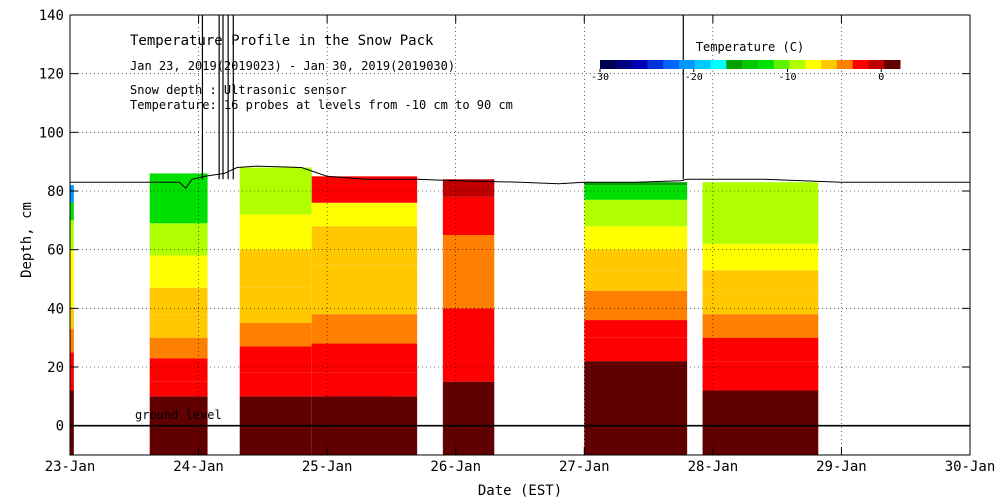  What do you see at coordinates (282, 41) in the screenshot?
I see `chart-title: Temperature Profile in the Snow Pack` at bounding box center [282, 41].